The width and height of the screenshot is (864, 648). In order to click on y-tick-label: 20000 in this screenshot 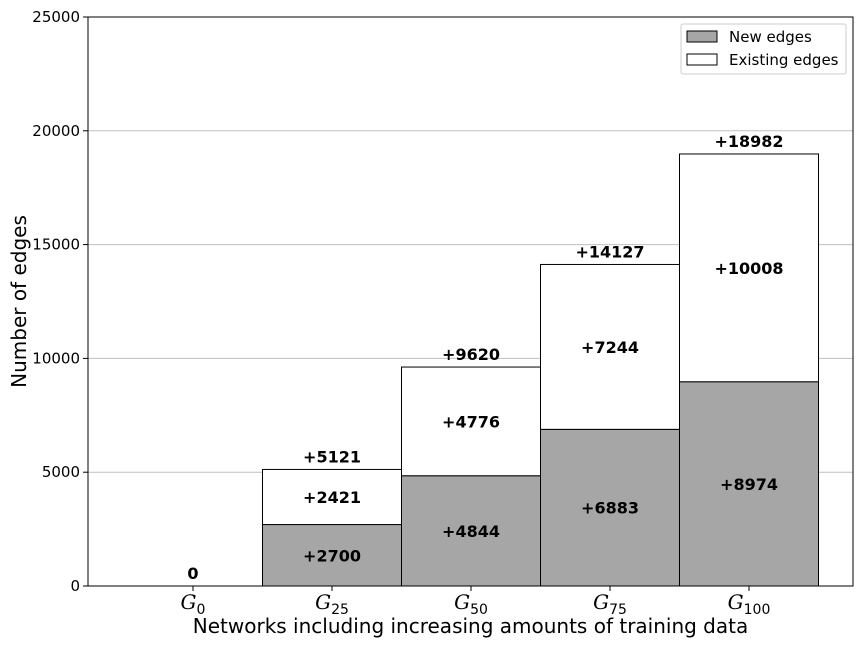, I will do `click(56, 131)`.